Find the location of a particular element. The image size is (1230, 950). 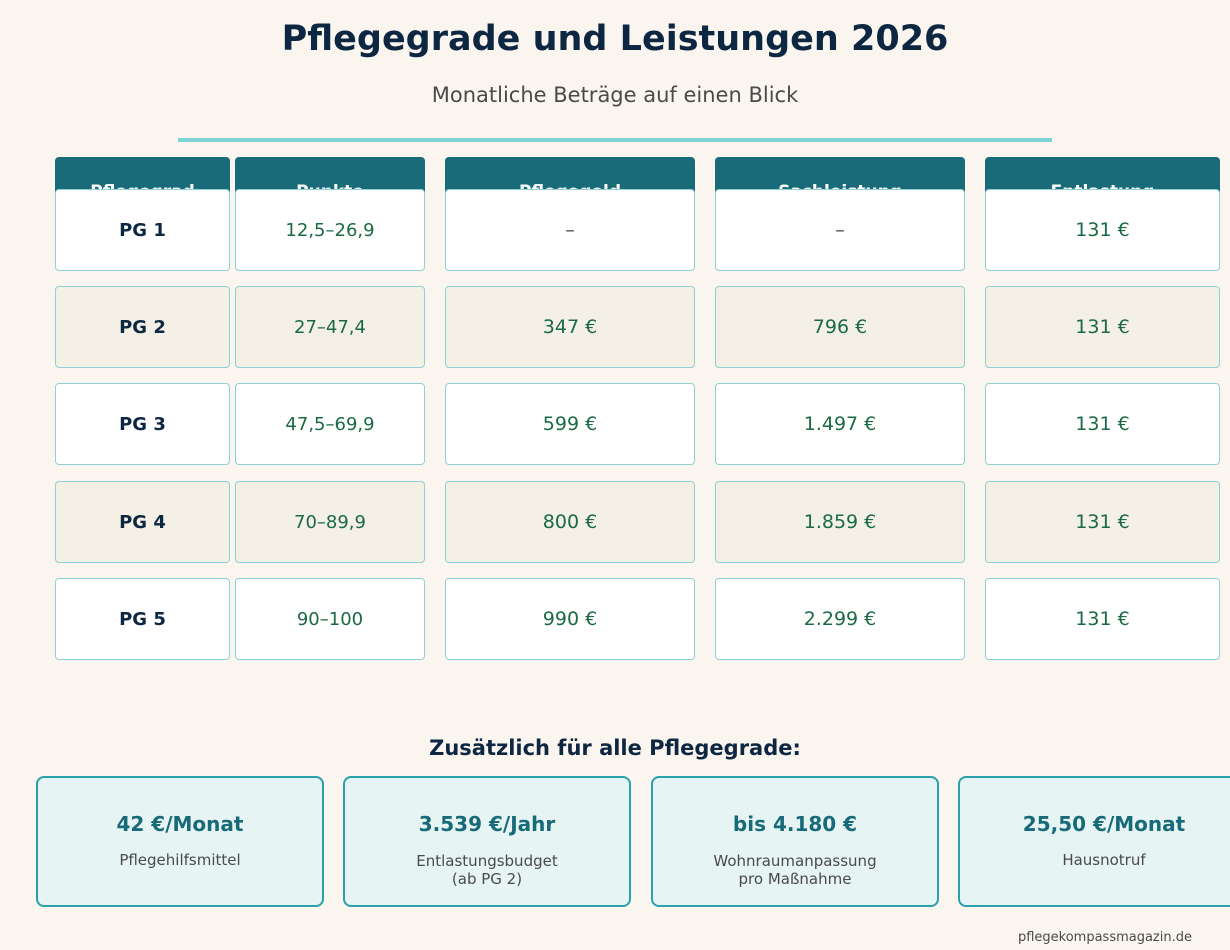

table-cell-sachleistung: 1.859 € is located at coordinates (840, 522).